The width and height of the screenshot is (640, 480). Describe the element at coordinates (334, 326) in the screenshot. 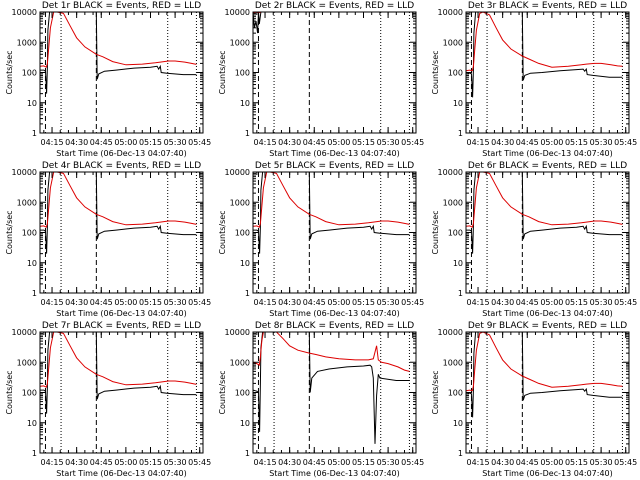

I see `panel-title: Det 8r BLACK = Events, RED = LLD` at that location.